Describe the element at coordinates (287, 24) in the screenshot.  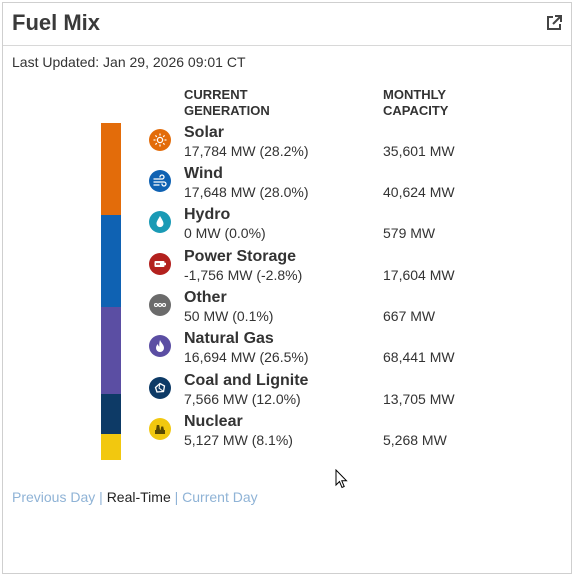
I see `panel-header: Fuel Mix` at that location.